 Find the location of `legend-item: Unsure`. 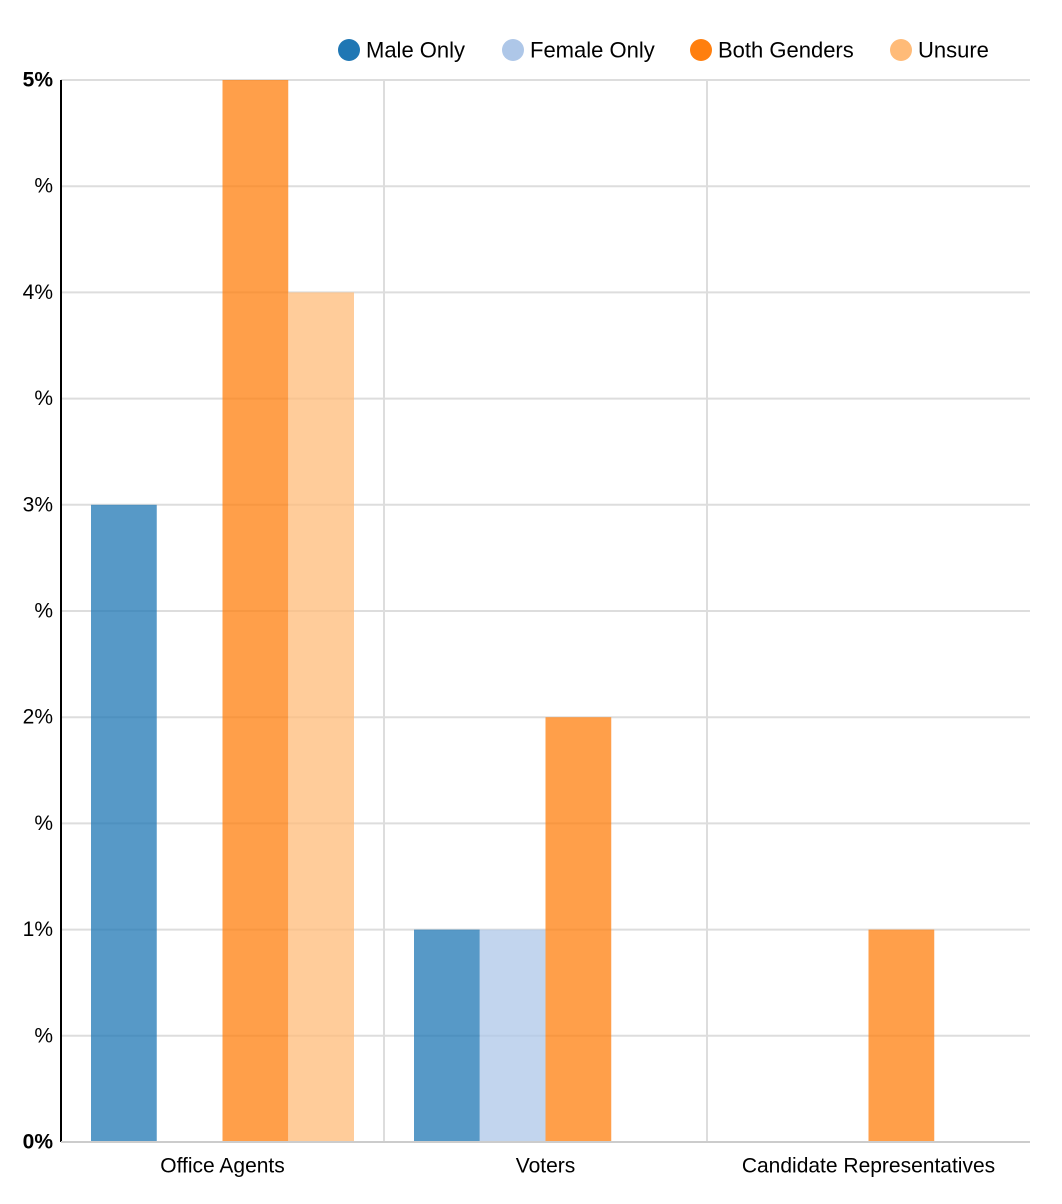

legend-item: Unsure is located at coordinates (939, 50).